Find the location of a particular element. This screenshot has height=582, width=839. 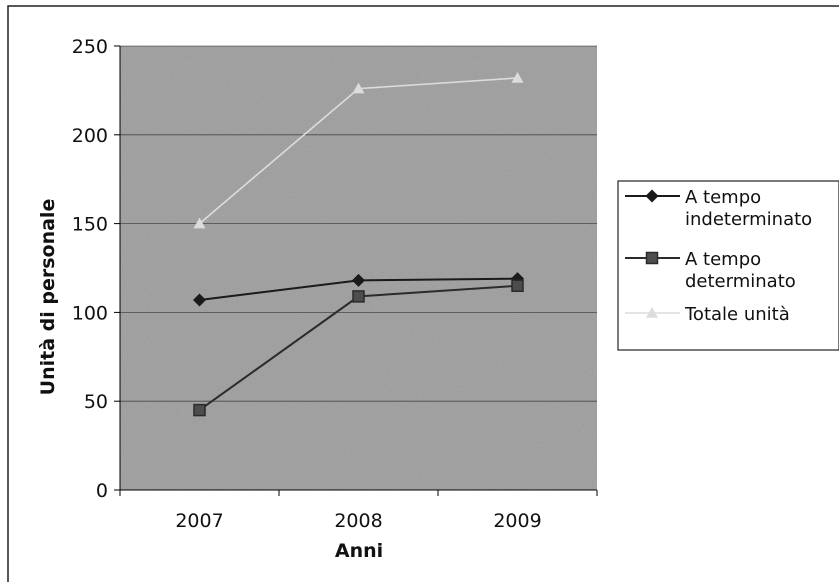

x-tick-label: 2008 is located at coordinates (358, 521).